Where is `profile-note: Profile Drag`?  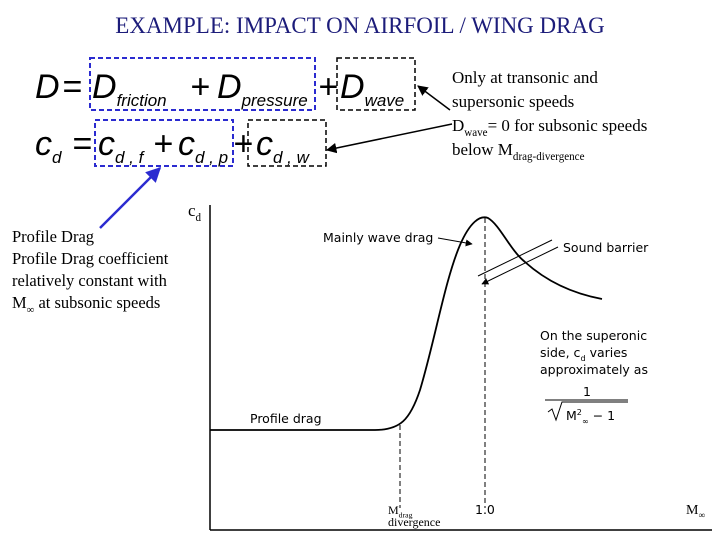 profile-note: Profile Drag is located at coordinates (53, 236).